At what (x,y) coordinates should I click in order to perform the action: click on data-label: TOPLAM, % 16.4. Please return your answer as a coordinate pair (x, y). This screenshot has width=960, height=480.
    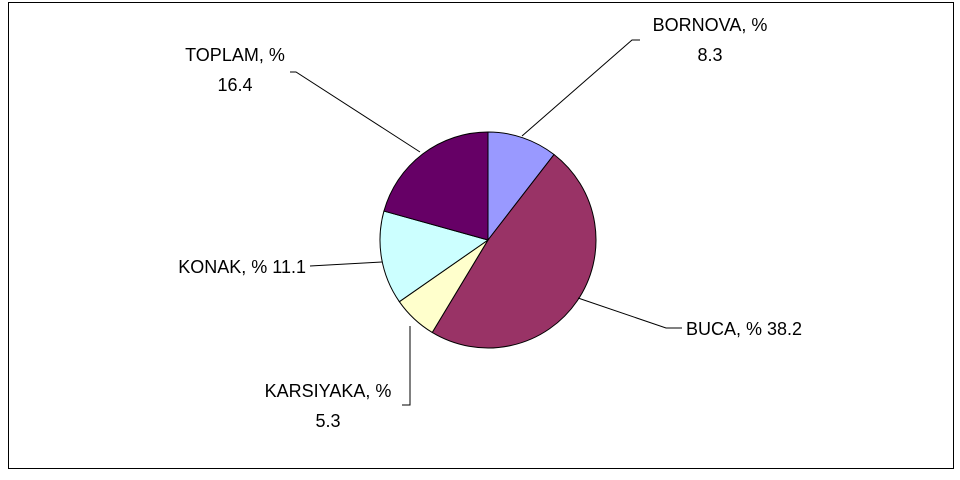
    Looking at the image, I should click on (235, 70).